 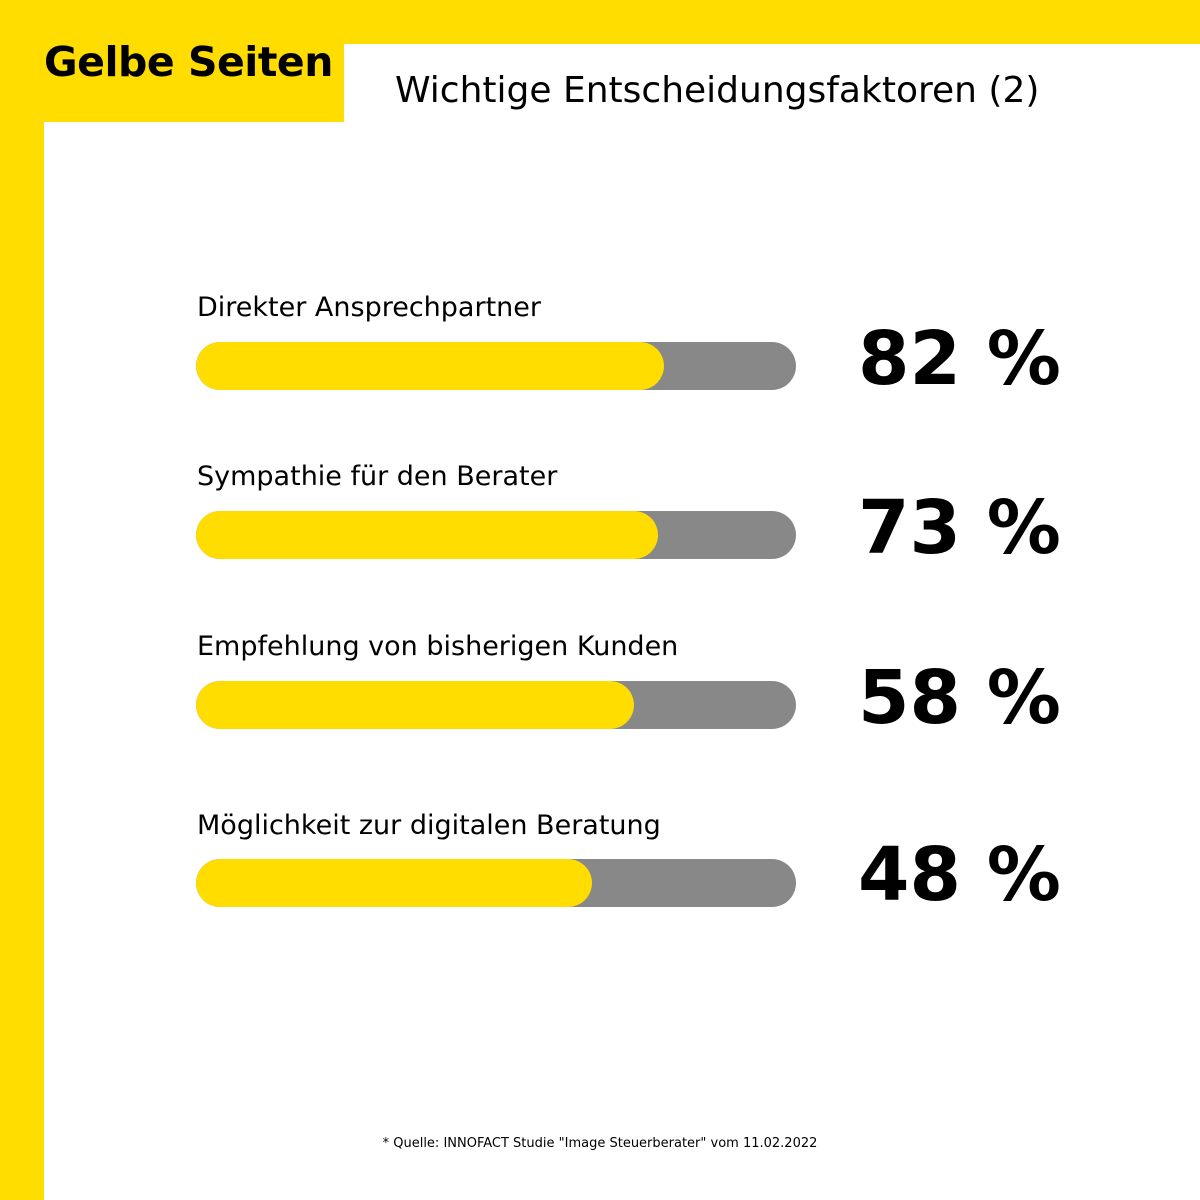 I want to click on page-title: Wichtige Entscheidungsfaktoren (2), so click(x=717, y=90).